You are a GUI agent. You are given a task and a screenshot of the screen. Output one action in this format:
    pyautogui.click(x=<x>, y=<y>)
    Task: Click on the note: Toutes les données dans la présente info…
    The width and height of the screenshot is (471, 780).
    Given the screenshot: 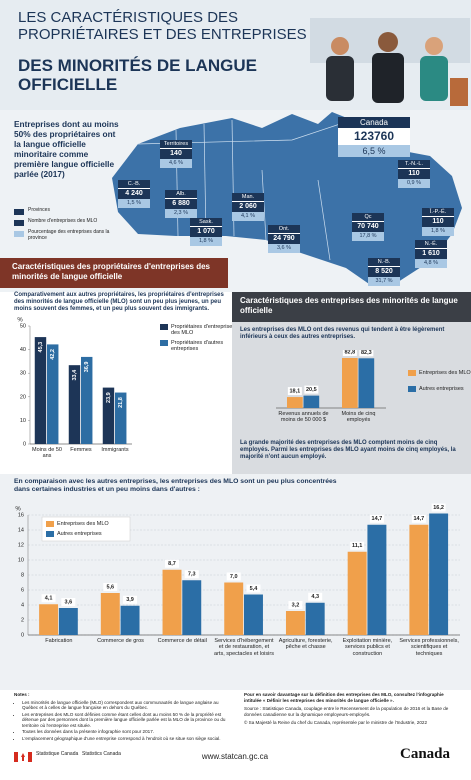 What is the action you would take?
    pyautogui.click(x=128, y=732)
    